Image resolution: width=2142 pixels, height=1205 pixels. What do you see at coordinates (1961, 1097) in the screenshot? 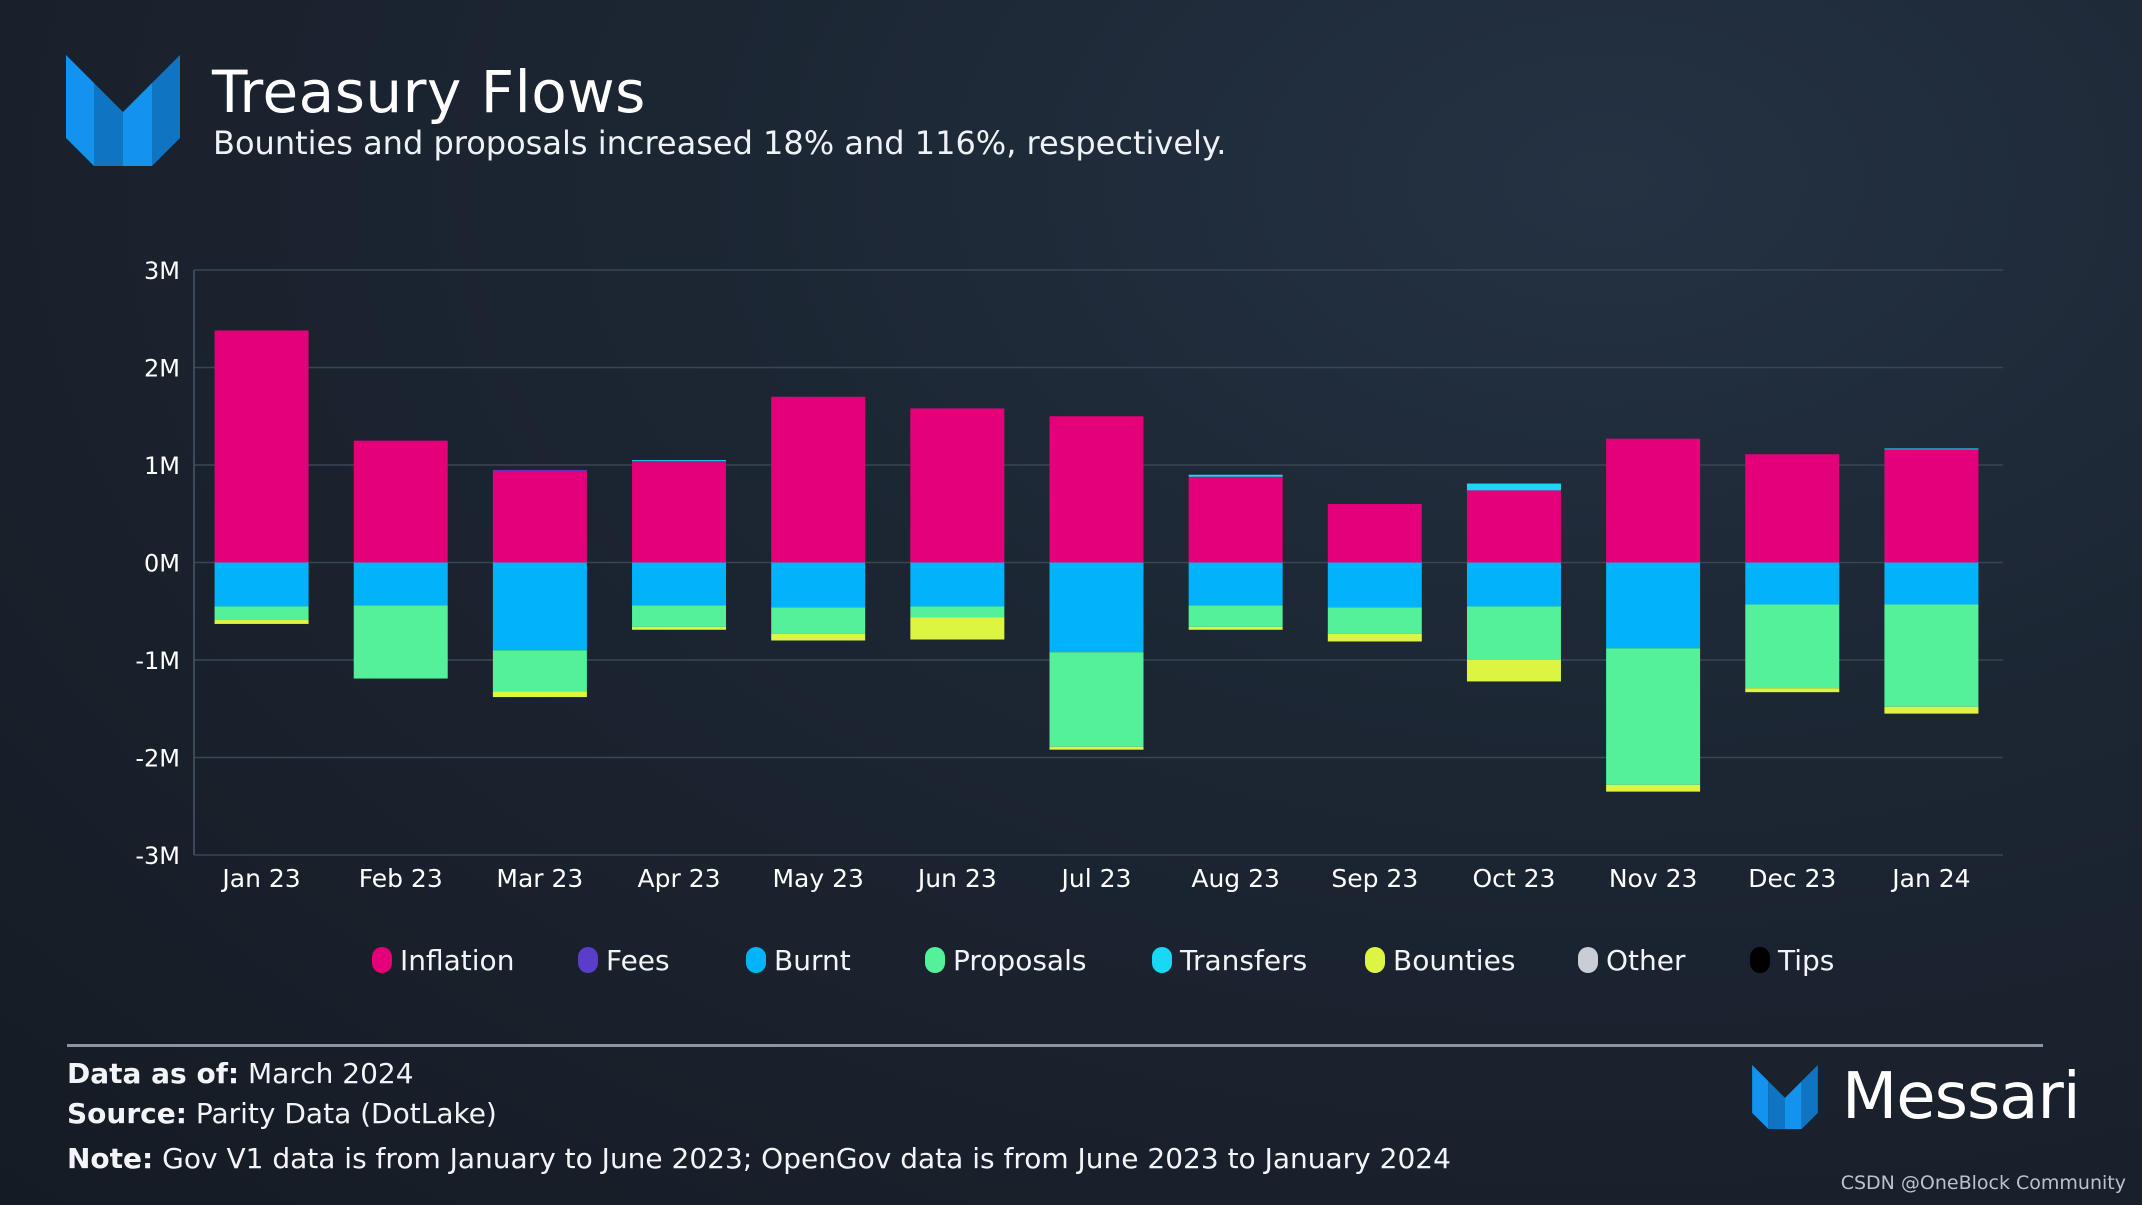
I see `brand-name: Messari` at bounding box center [1961, 1097].